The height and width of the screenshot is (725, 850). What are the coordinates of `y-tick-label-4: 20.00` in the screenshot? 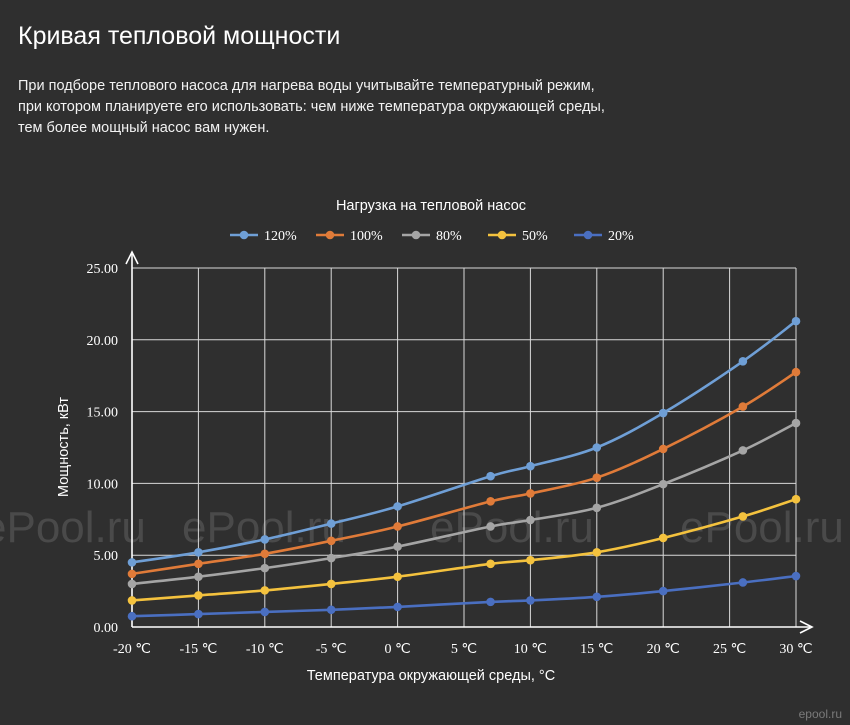 It's located at (103, 341).